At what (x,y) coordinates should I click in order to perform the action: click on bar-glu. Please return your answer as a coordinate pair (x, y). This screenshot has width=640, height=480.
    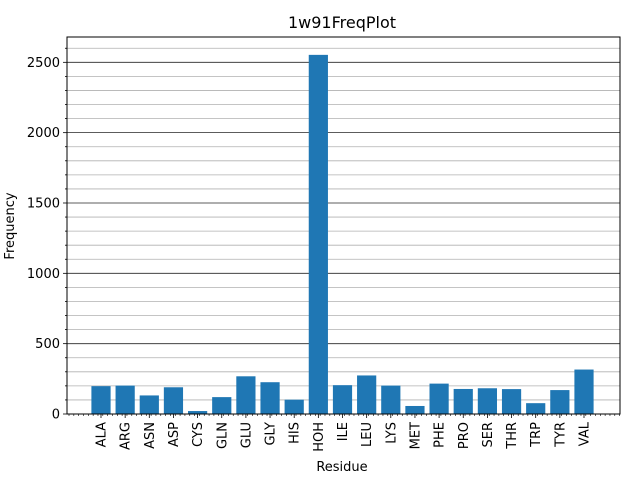
    Looking at the image, I should click on (246, 395).